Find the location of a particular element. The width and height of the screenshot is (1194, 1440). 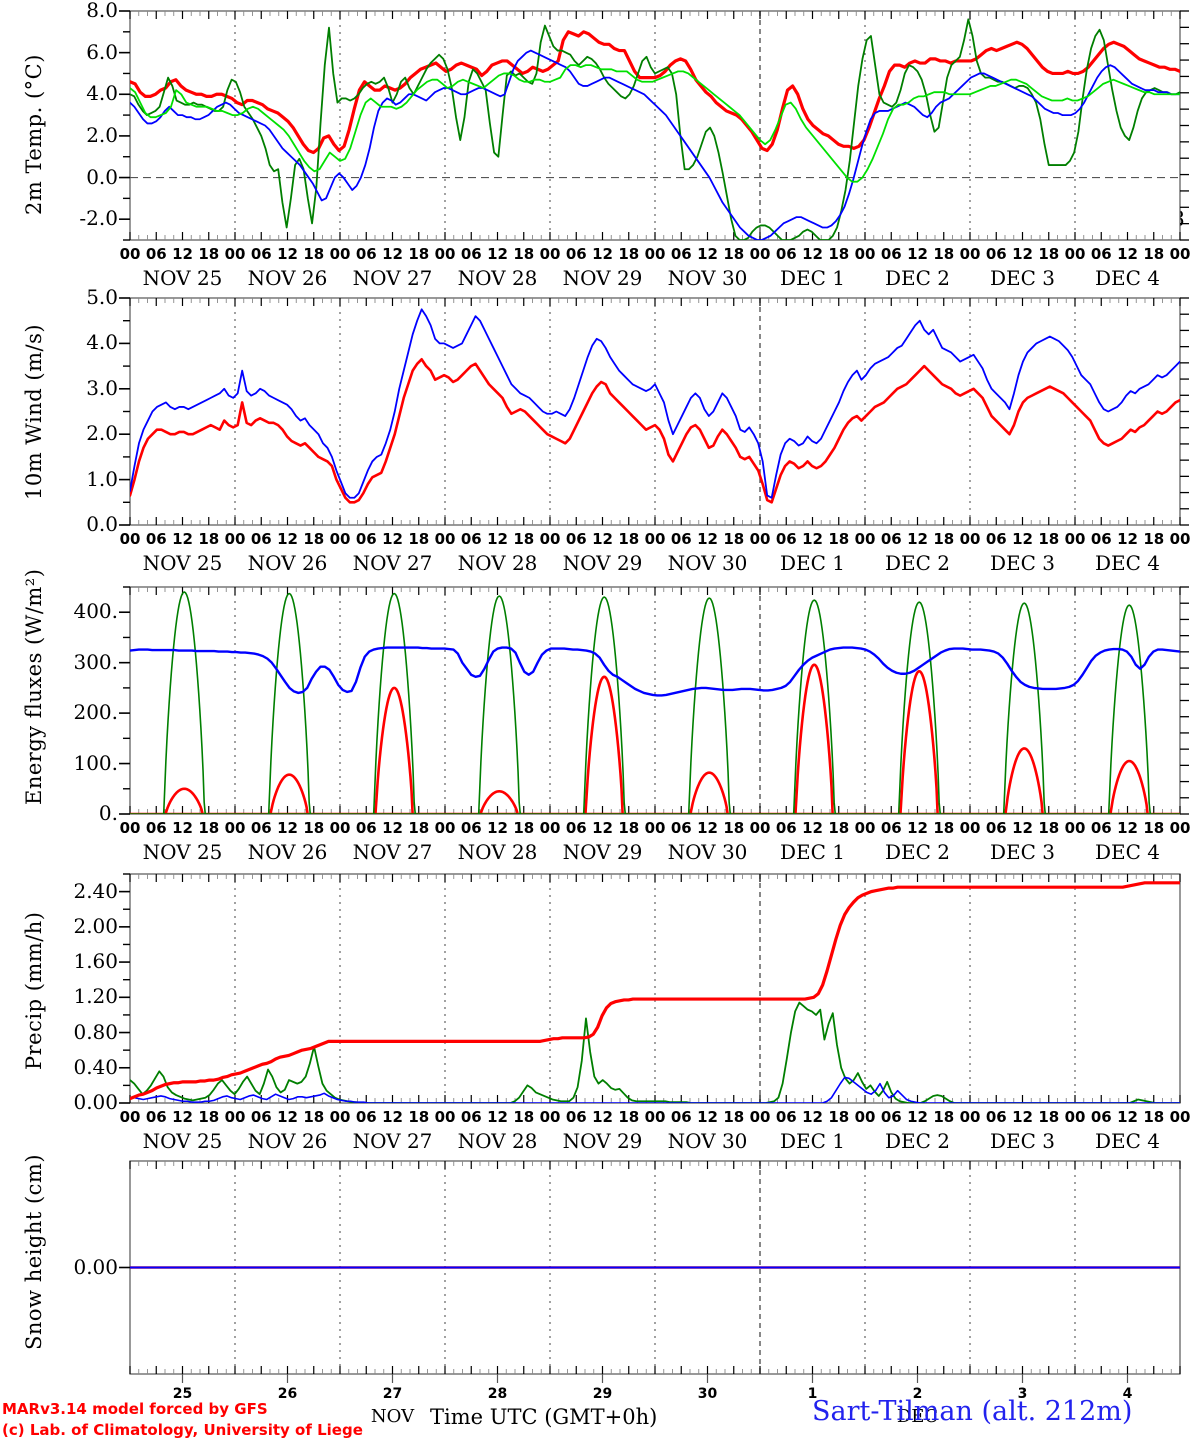

y-tick-label: 2.0 is located at coordinates (102, 433).